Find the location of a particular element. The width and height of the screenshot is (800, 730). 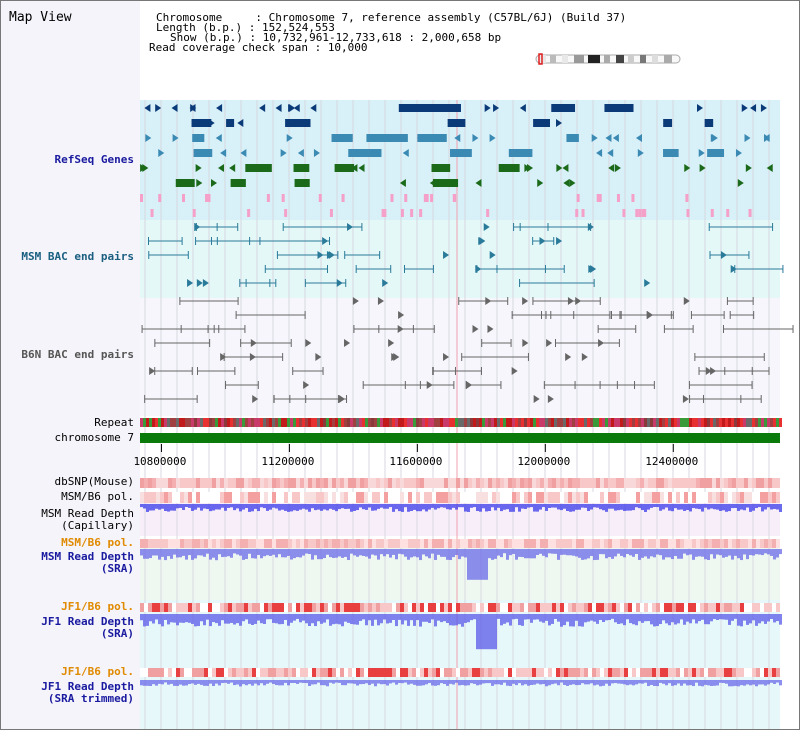

refseq-label: RefSeq Genes is located at coordinates (94, 159).